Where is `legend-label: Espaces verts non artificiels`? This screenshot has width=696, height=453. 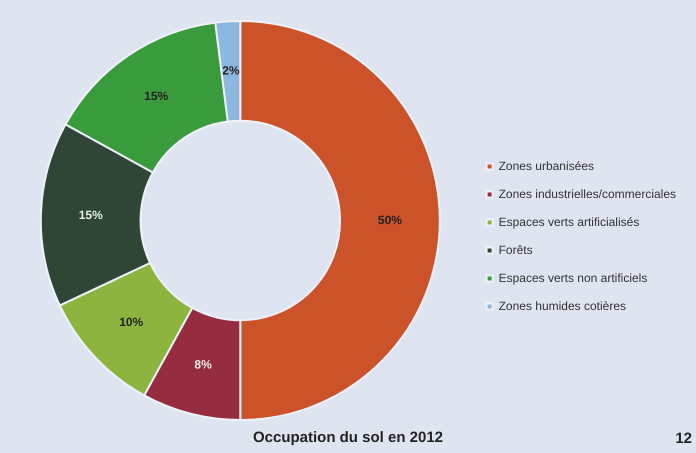 legend-label: Espaces verts non artificiels is located at coordinates (573, 277).